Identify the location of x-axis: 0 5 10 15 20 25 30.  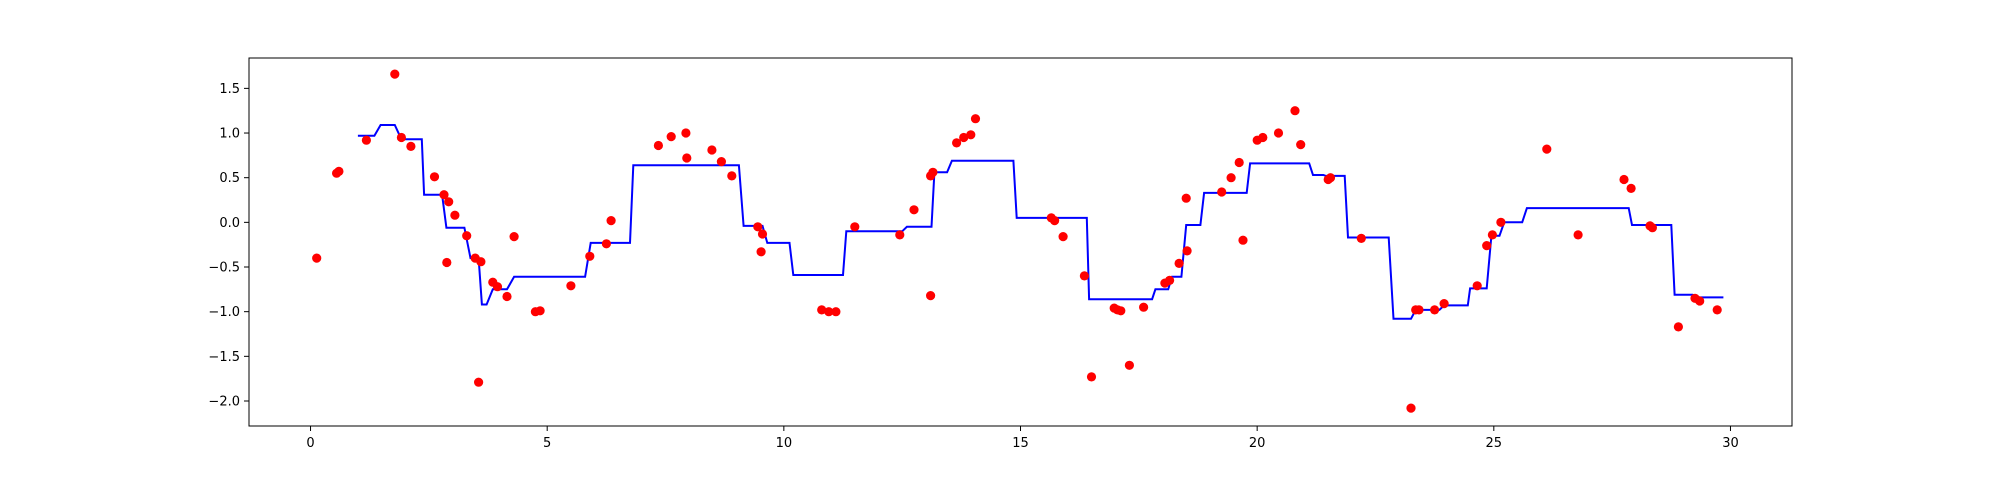
(1022, 438).